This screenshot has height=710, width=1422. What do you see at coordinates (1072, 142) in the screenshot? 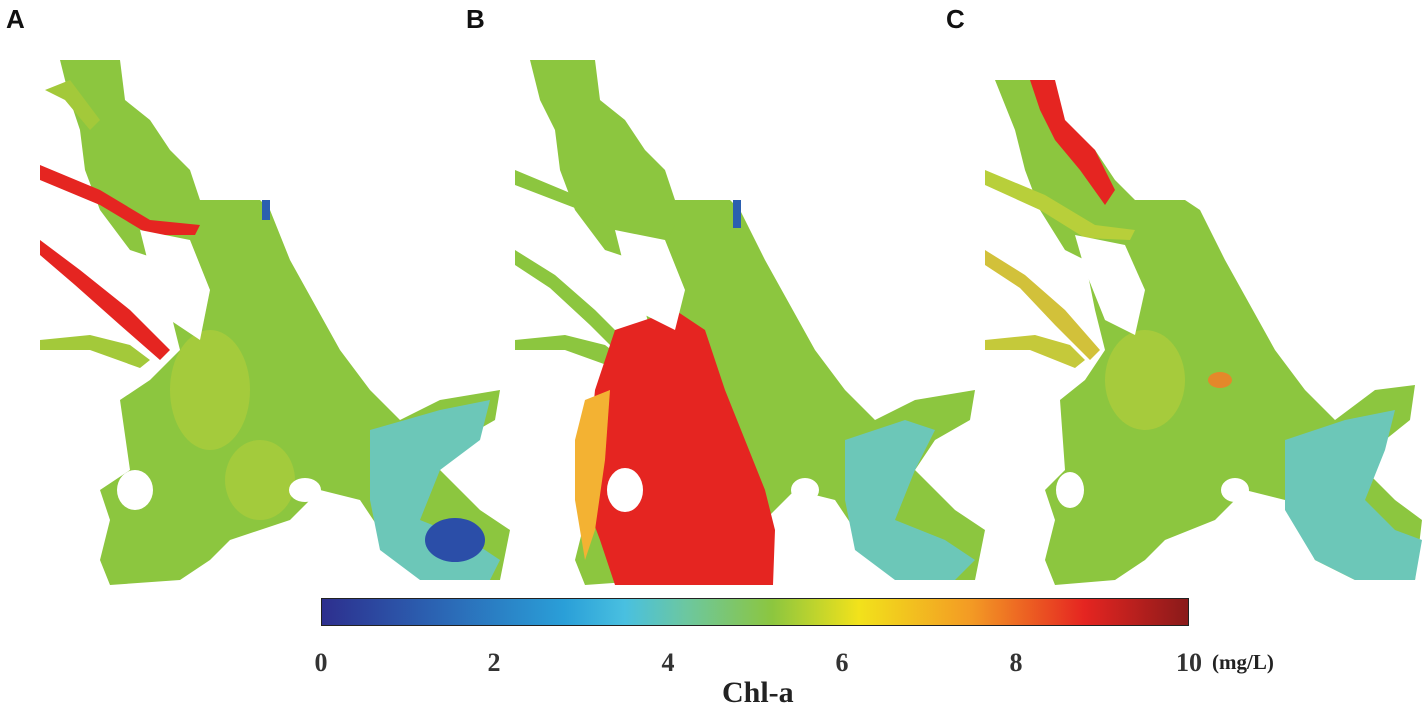
I see `bloom-channel` at bounding box center [1072, 142].